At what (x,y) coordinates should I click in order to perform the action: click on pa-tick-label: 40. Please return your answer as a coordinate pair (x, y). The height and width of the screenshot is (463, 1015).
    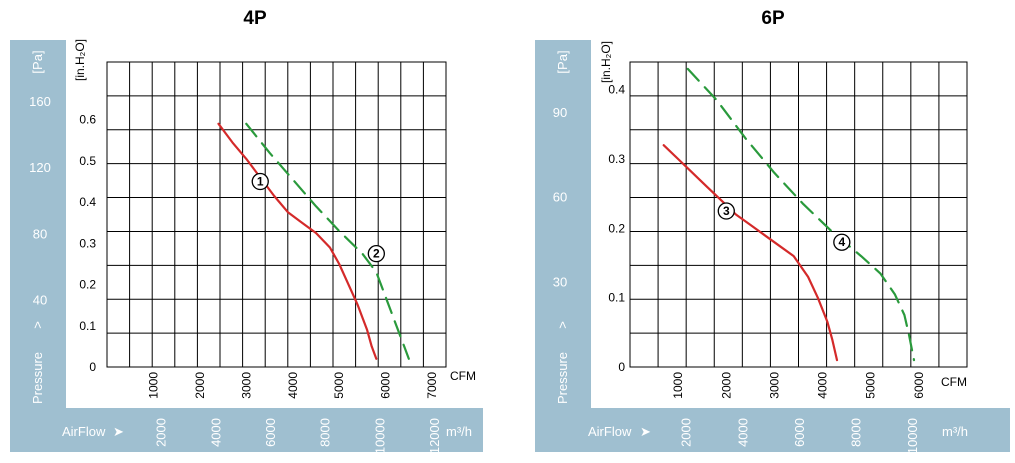
    Looking at the image, I should click on (40, 300).